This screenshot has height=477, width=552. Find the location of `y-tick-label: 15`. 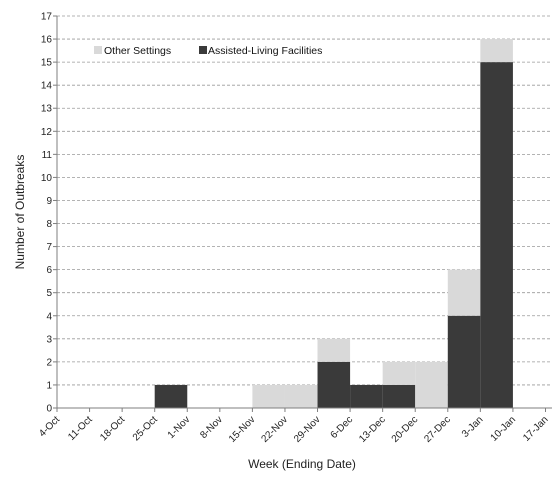

y-tick-label: 15 is located at coordinates (47, 63).